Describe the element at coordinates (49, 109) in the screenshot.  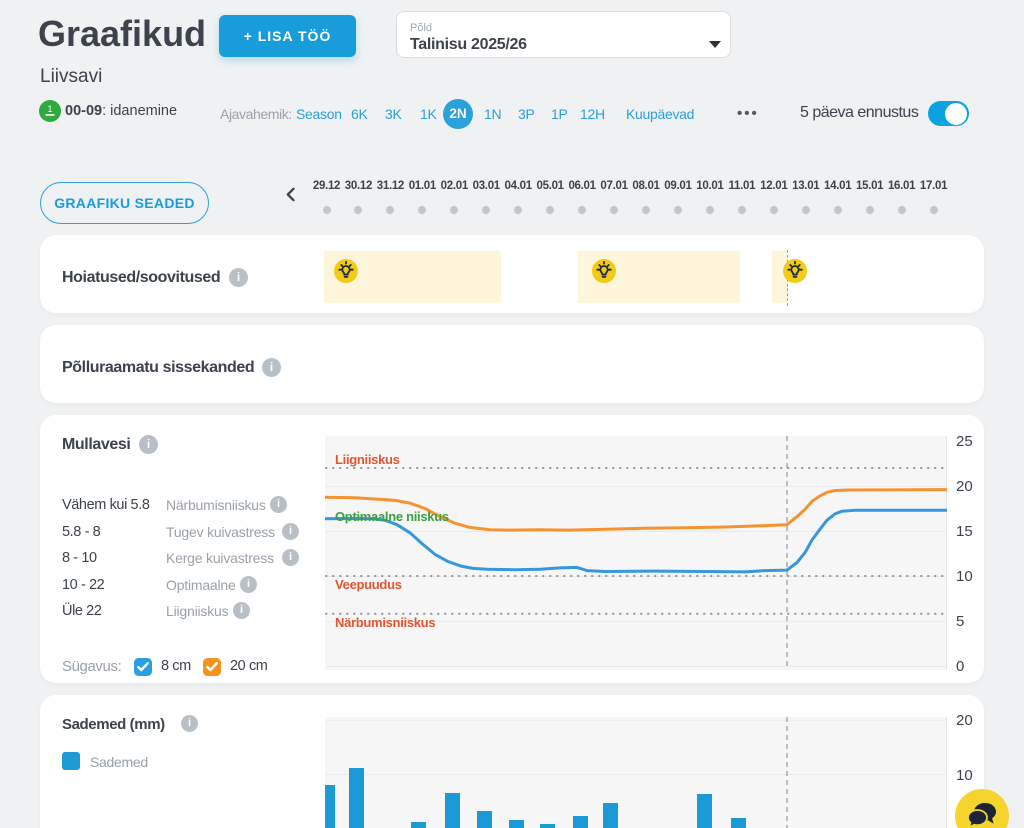
I see `svg-text: 1` at that location.